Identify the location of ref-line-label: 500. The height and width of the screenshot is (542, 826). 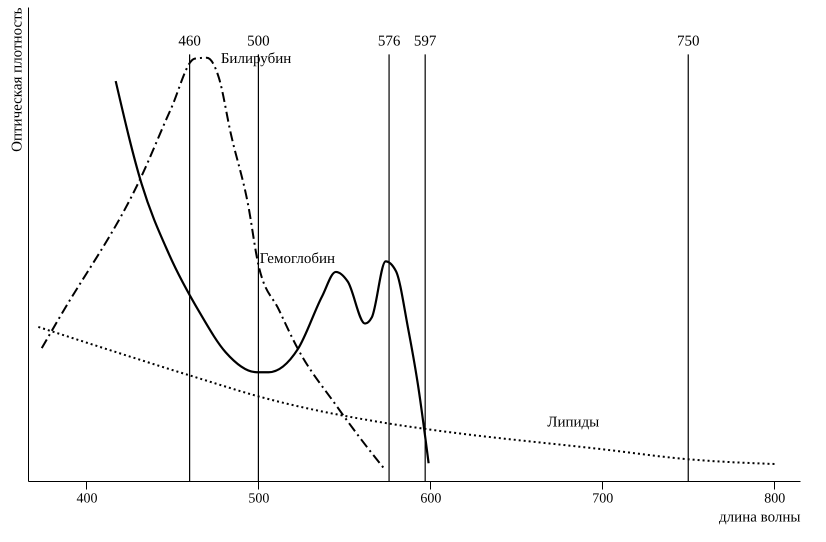
(258, 41).